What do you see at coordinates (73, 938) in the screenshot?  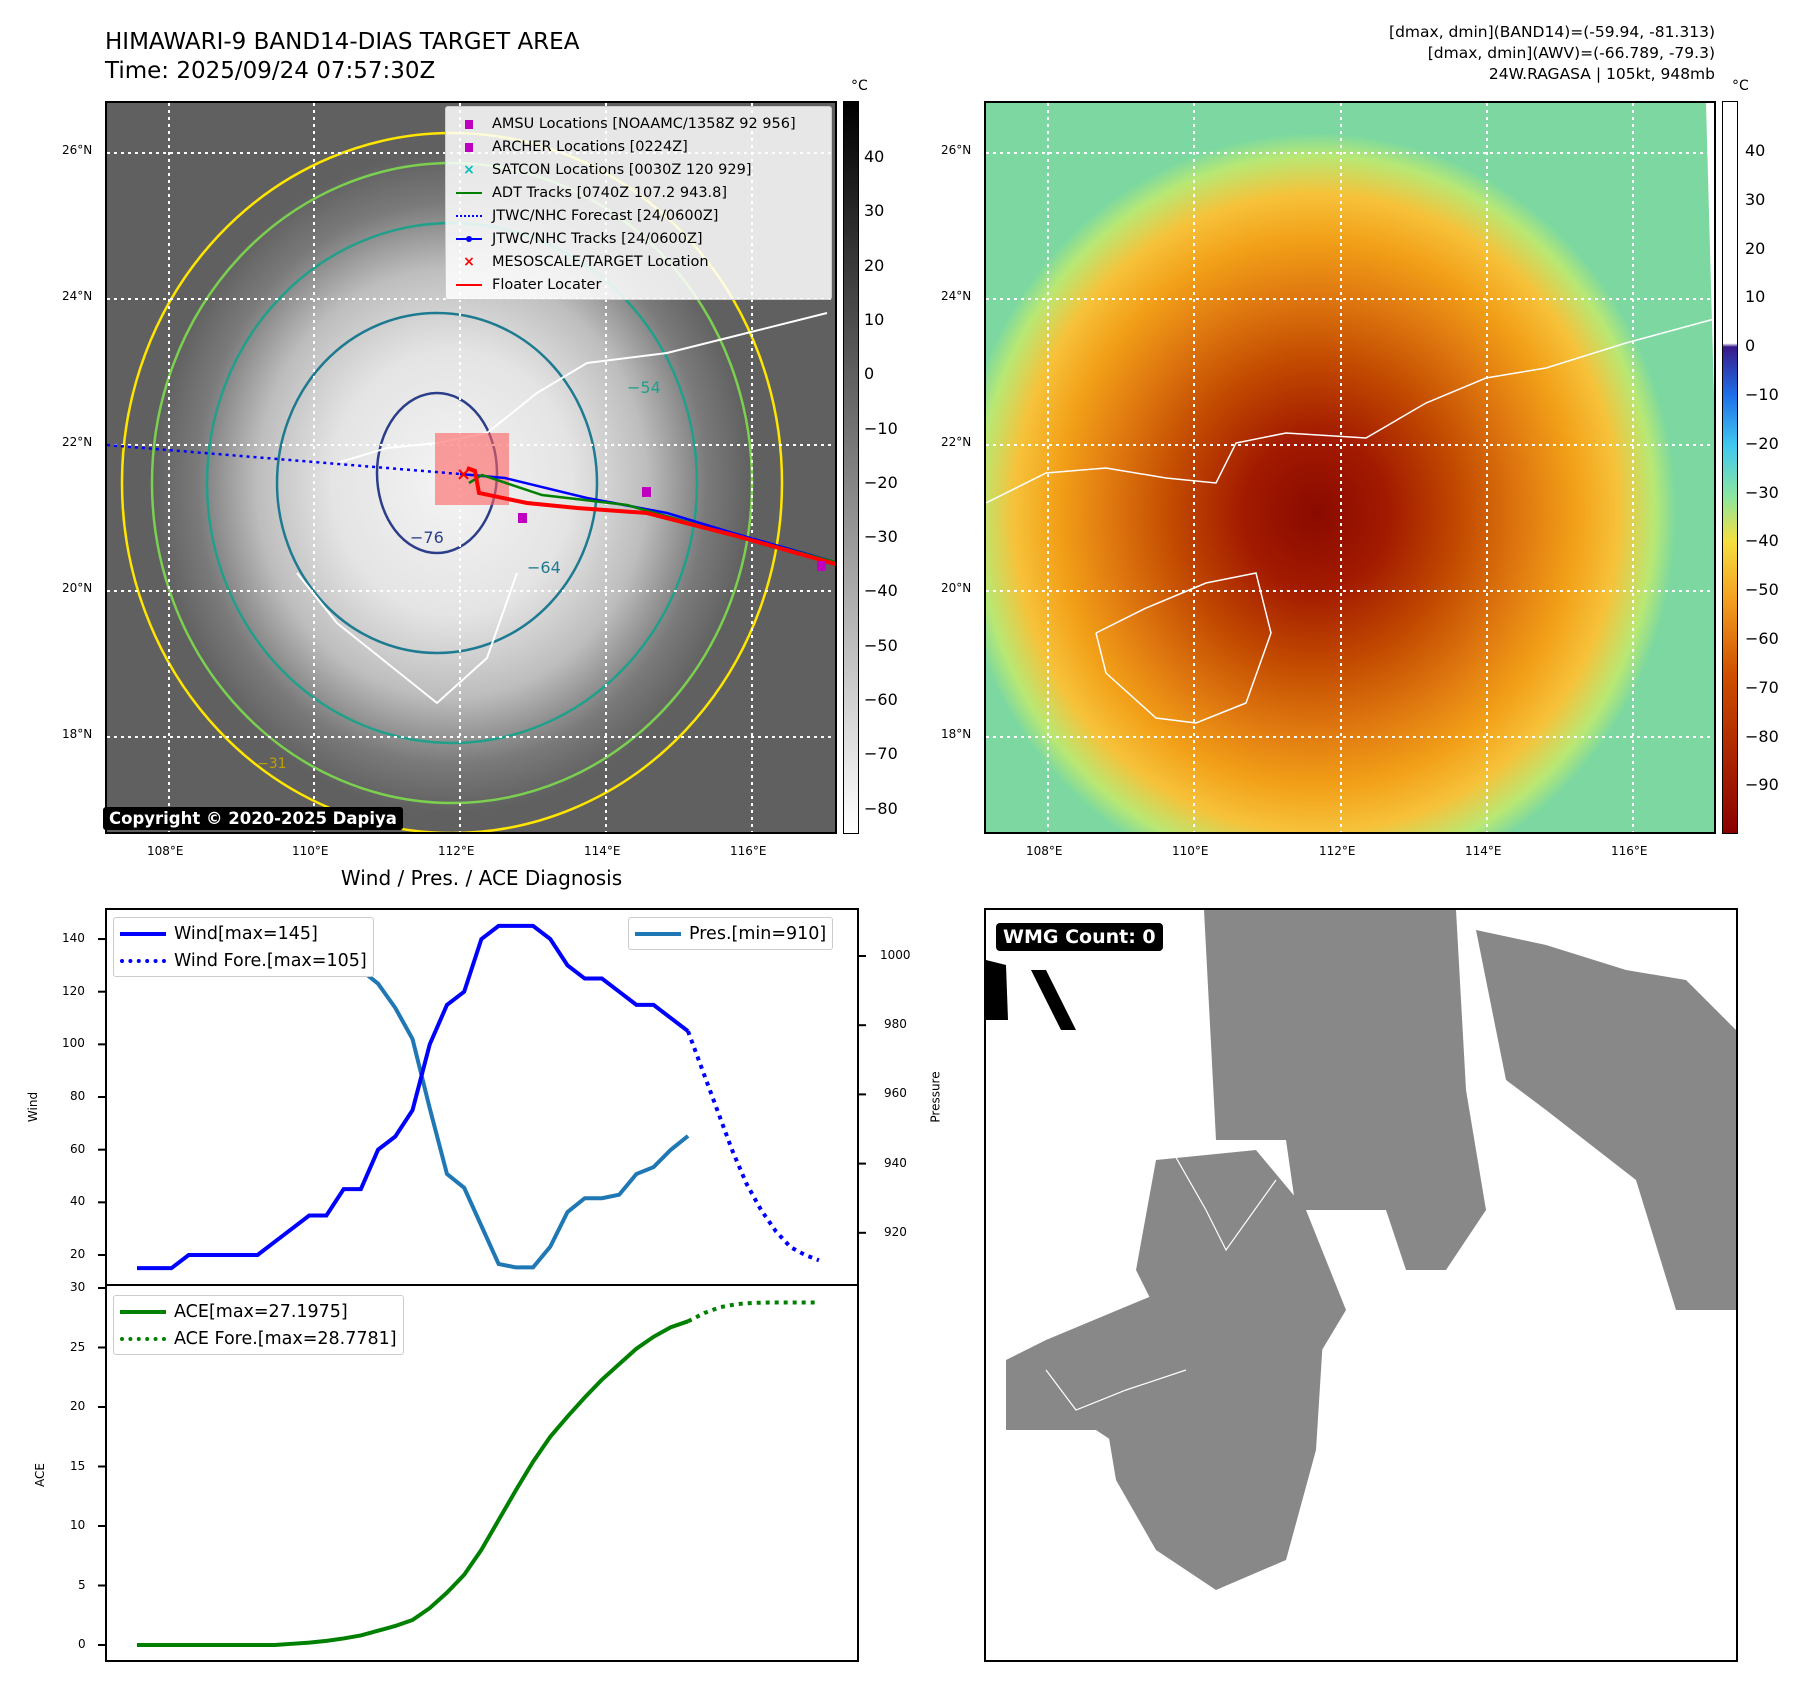 I see `wind-tick-label: 140` at bounding box center [73, 938].